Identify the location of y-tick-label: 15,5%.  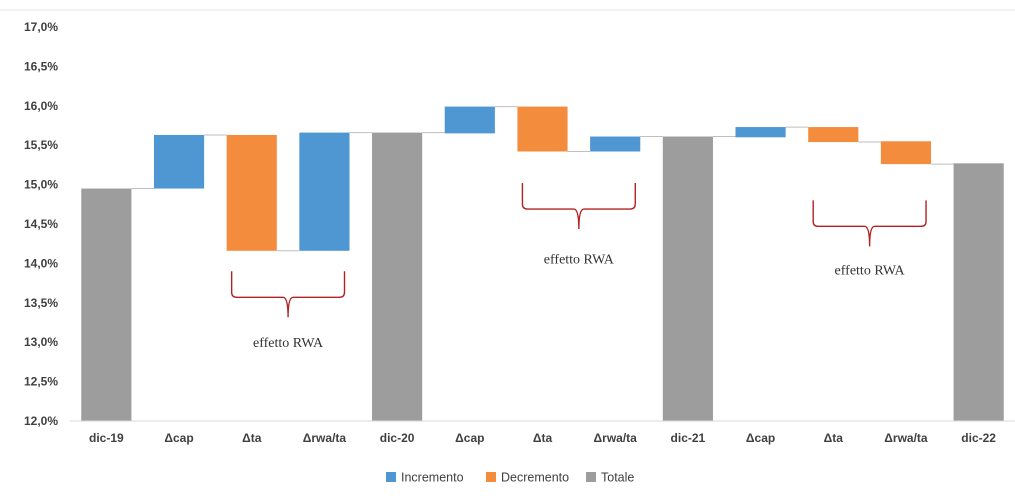
(41, 145).